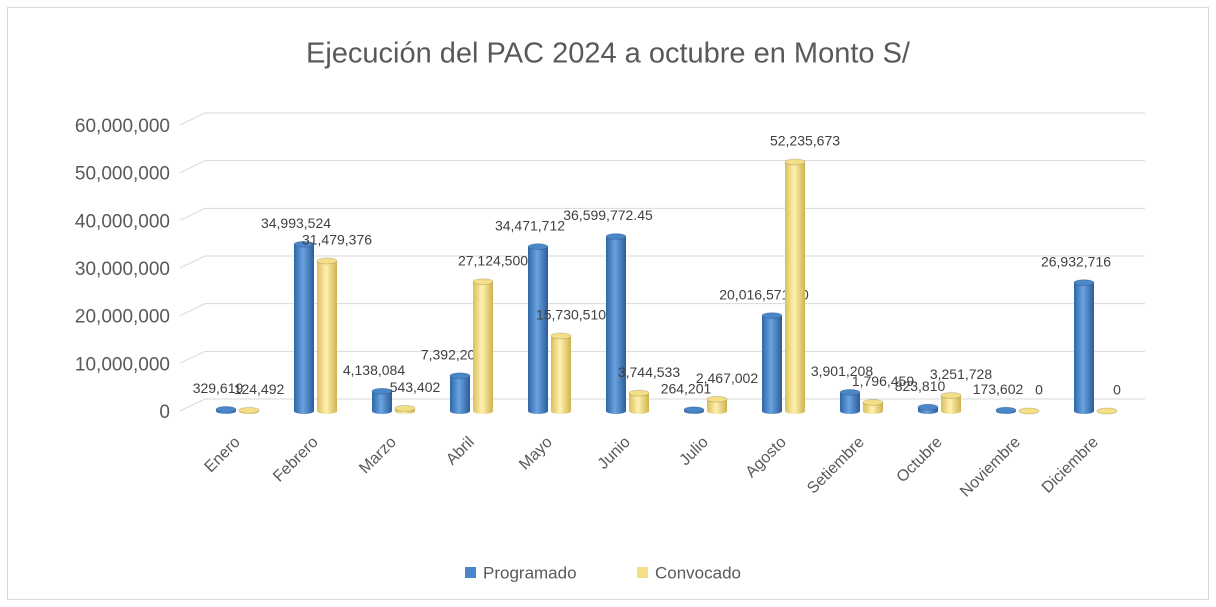  I want to click on y-tick-label: 60,000,000, so click(122, 126).